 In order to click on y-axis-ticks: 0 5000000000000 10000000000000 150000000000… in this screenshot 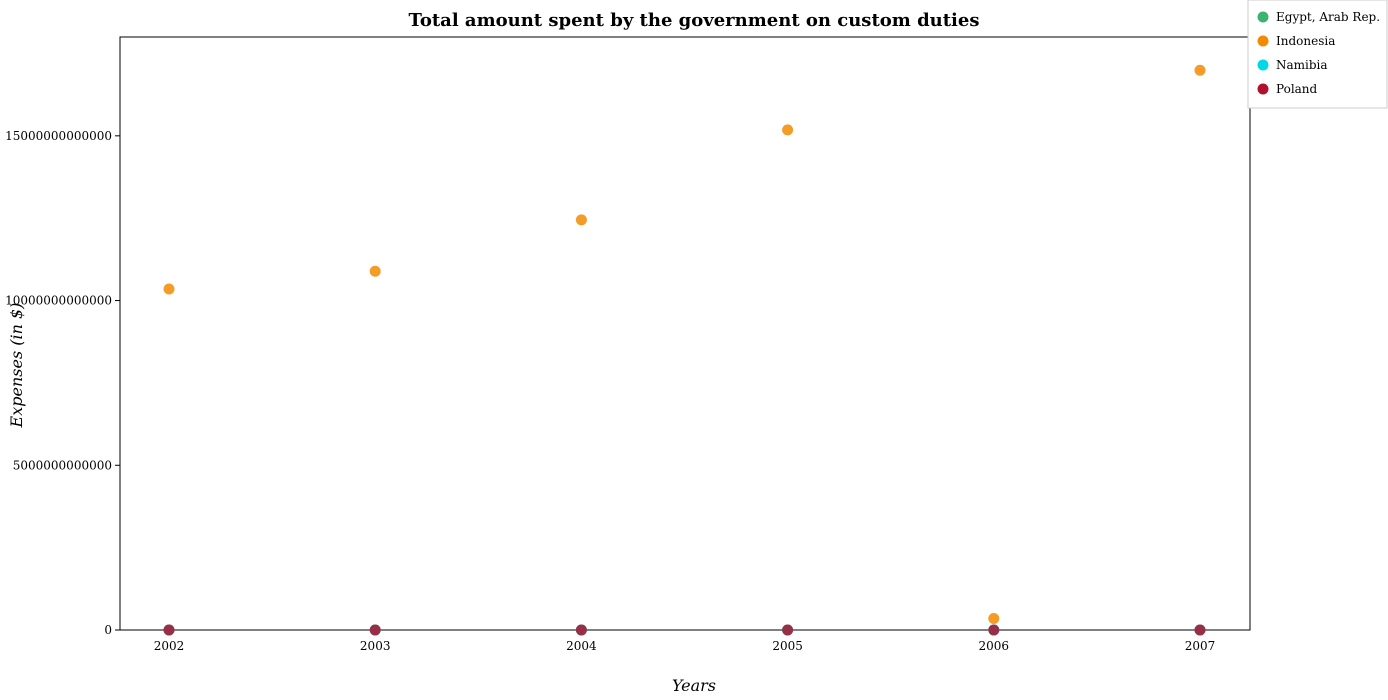, I will do `click(62, 383)`.